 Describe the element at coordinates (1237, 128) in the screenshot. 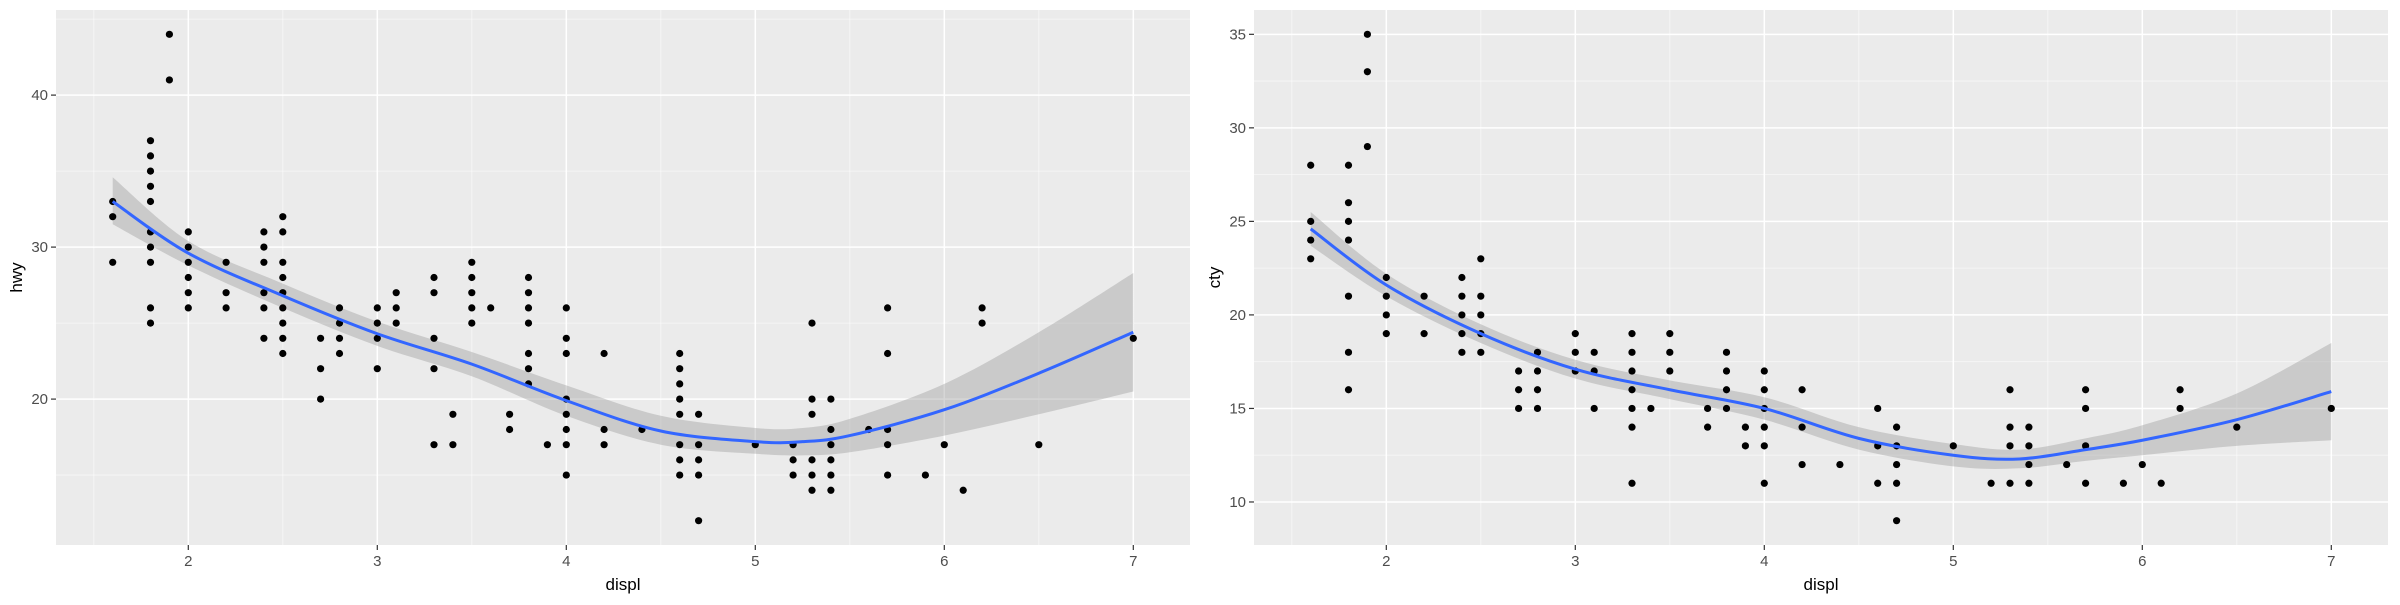

I see `y-tick-label: 30` at that location.